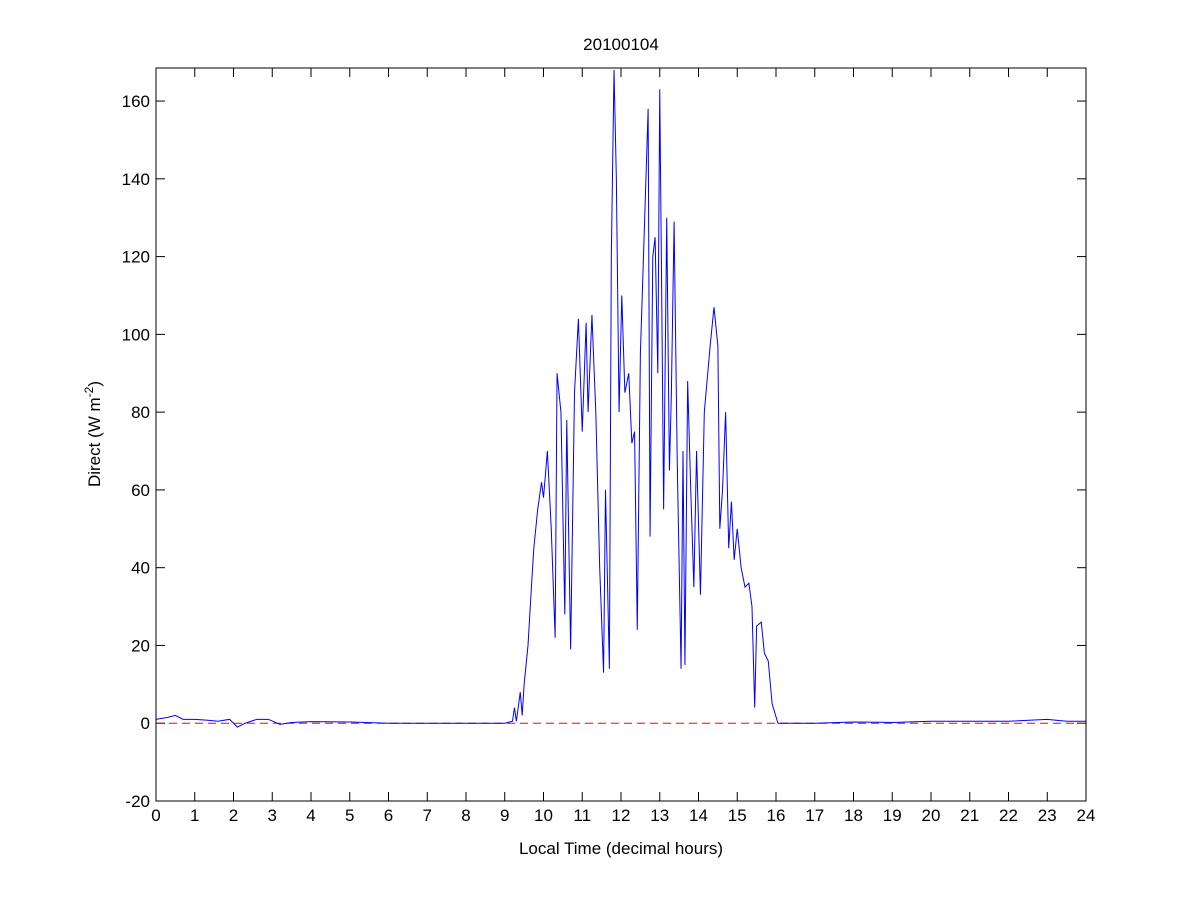 This screenshot has width=1200, height=900. I want to click on y-tick-label: 120, so click(136, 257).